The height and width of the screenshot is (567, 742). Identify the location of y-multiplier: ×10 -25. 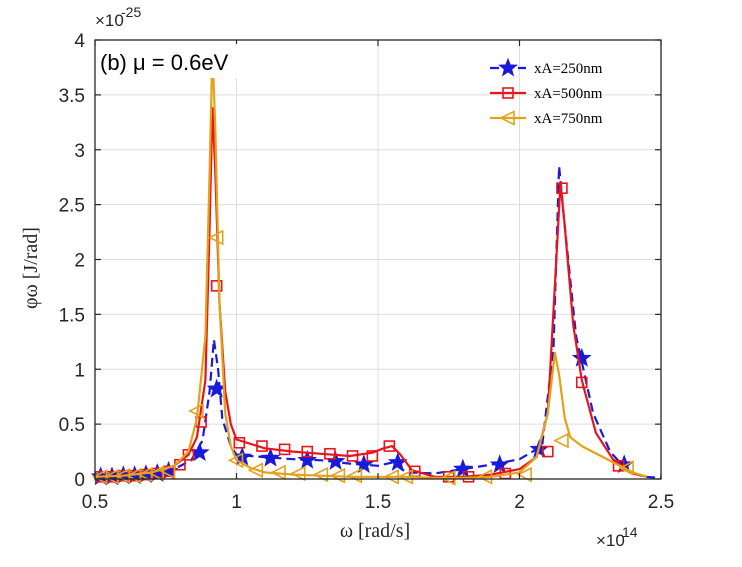
(118, 17).